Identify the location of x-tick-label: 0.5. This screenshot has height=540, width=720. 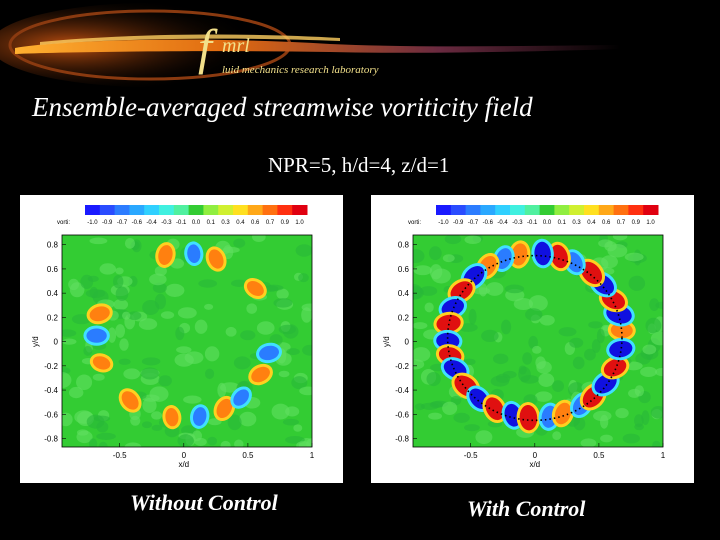
(248, 455).